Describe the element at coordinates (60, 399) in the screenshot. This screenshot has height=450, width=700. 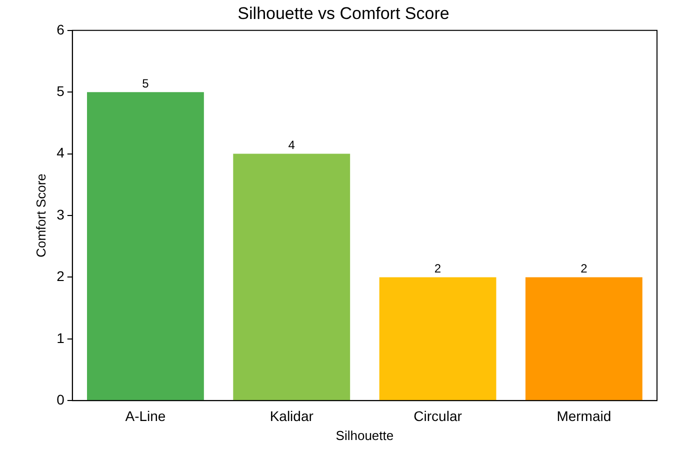
I see `y-tick-label: 0` at that location.